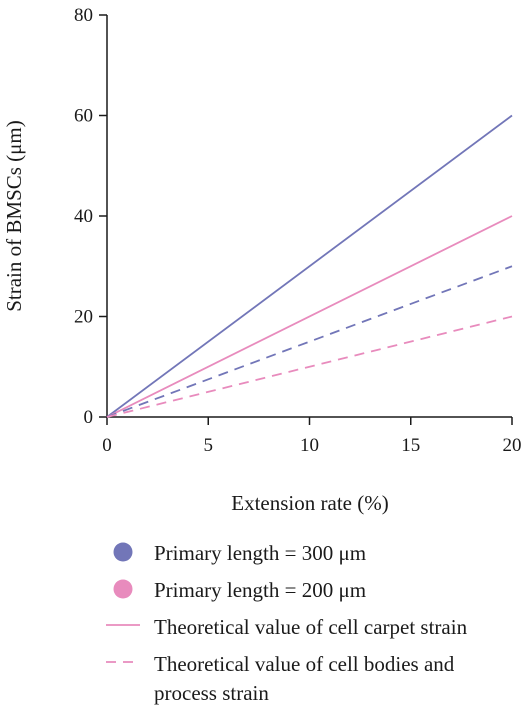 Image resolution: width=522 pixels, height=705 pixels. I want to click on legend-label: Primary length = 300 μm, so click(260, 553).